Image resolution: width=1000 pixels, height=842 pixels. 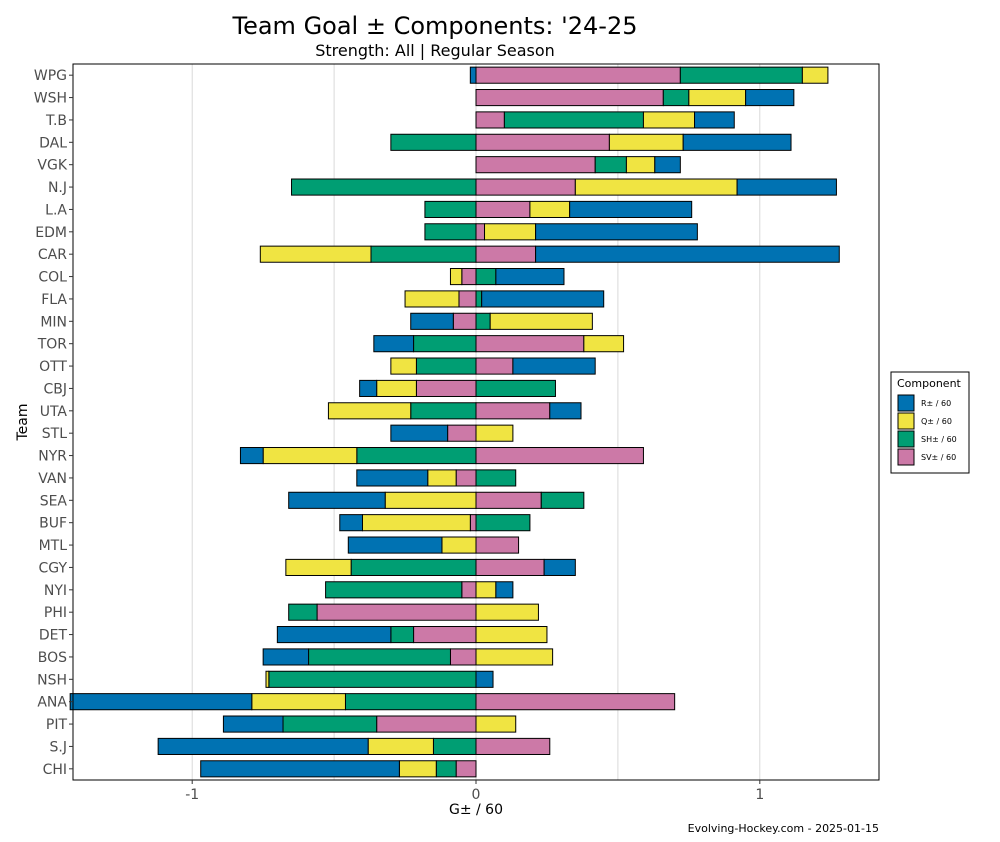 I want to click on bar-nyr-q, so click(x=310, y=456).